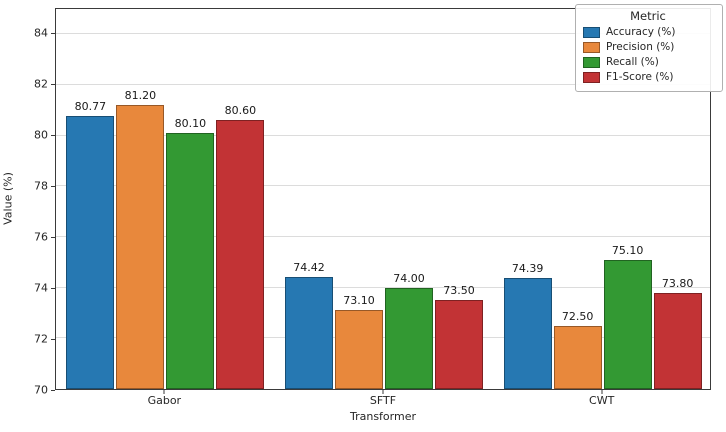 This screenshot has width=726, height=432. What do you see at coordinates (41, 84) in the screenshot?
I see `y-tick-label: 82` at bounding box center [41, 84].